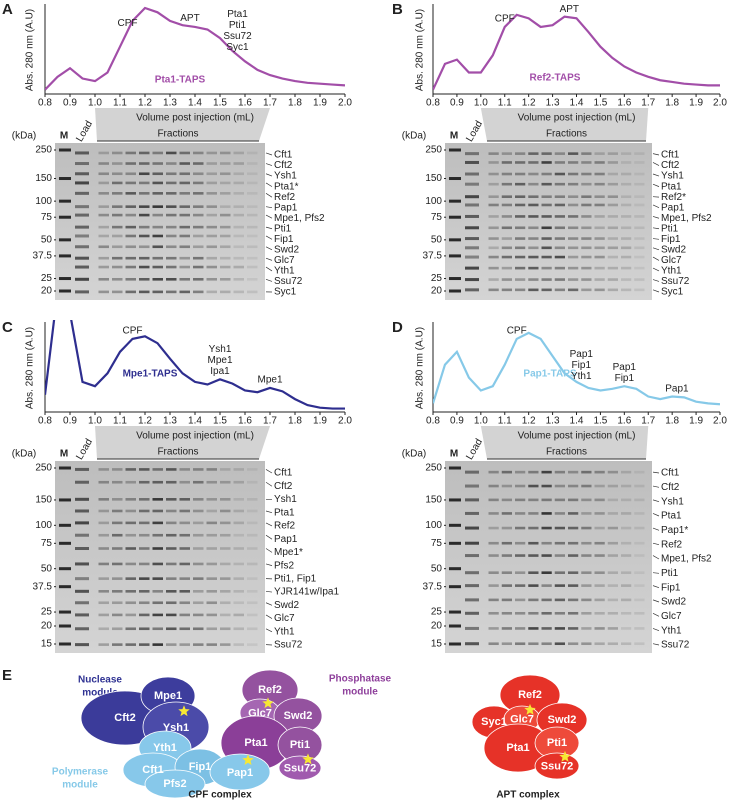 This screenshot has width=736, height=801. What do you see at coordinates (433, 468) in the screenshot?
I see `kda-tick-label: 250` at bounding box center [433, 468].